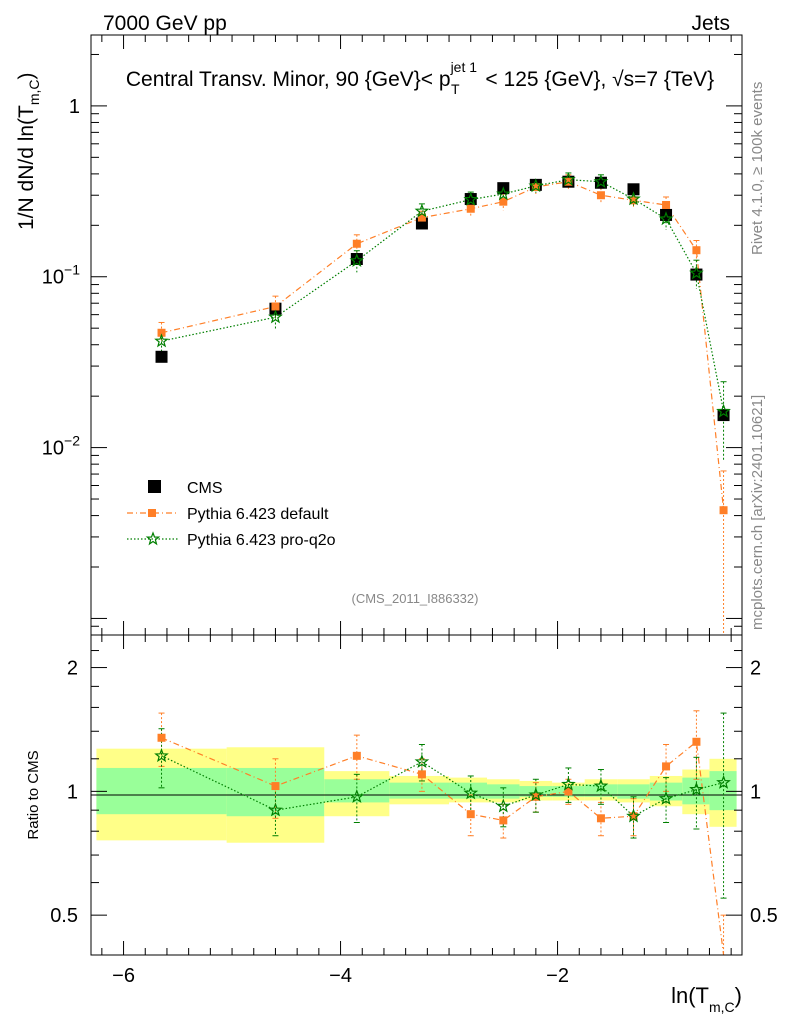 This screenshot has height=1024, width=786. I want to click on ratio-y-tick-label: 0.5, so click(64, 916).